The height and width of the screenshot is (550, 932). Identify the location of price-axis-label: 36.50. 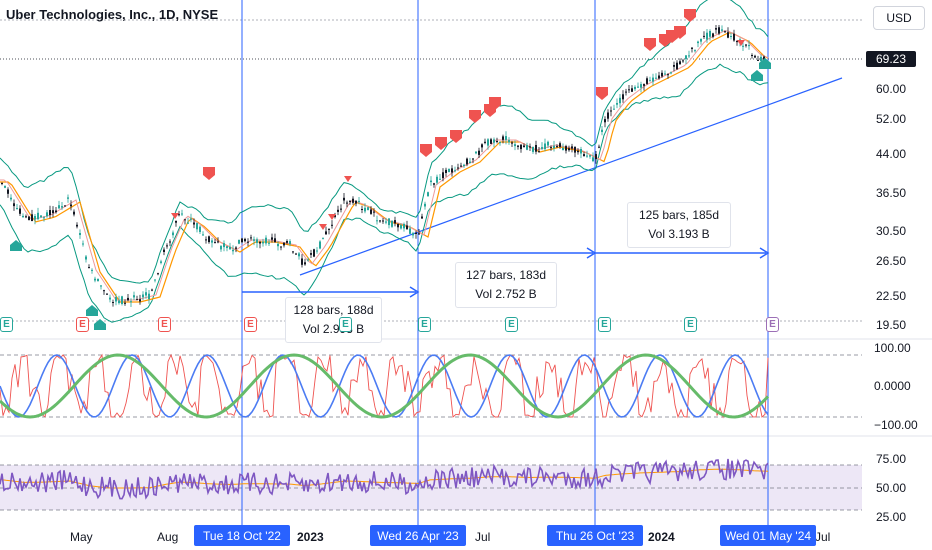
(891, 193).